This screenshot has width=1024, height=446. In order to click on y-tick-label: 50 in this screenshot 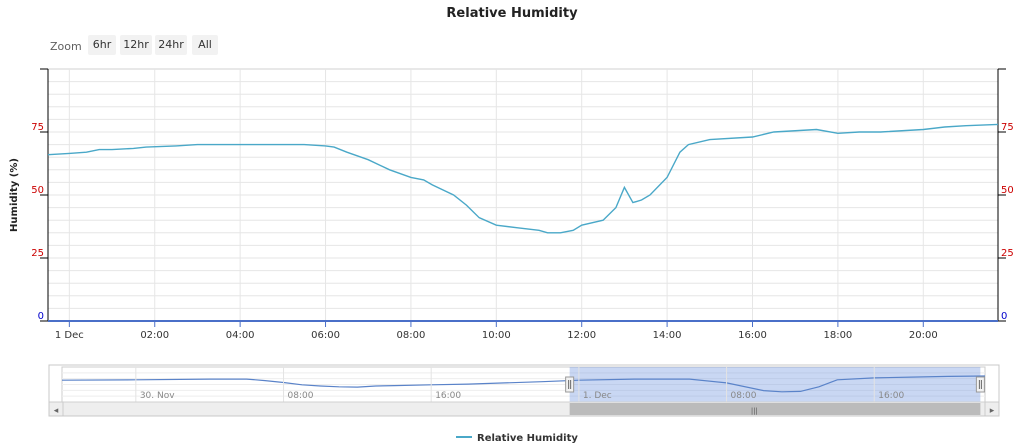, I will do `click(37, 190)`.